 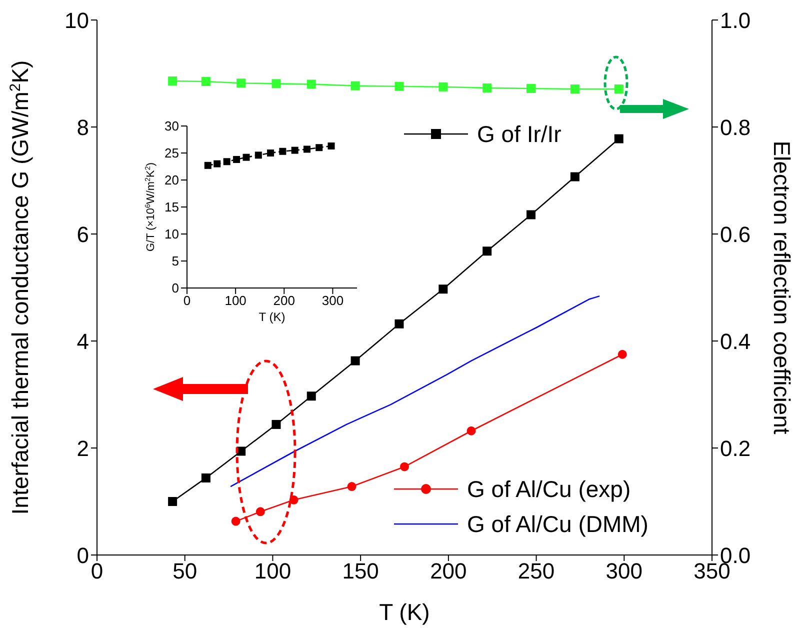 I want to click on y2-tick-label: 1.0, so click(x=735, y=20).